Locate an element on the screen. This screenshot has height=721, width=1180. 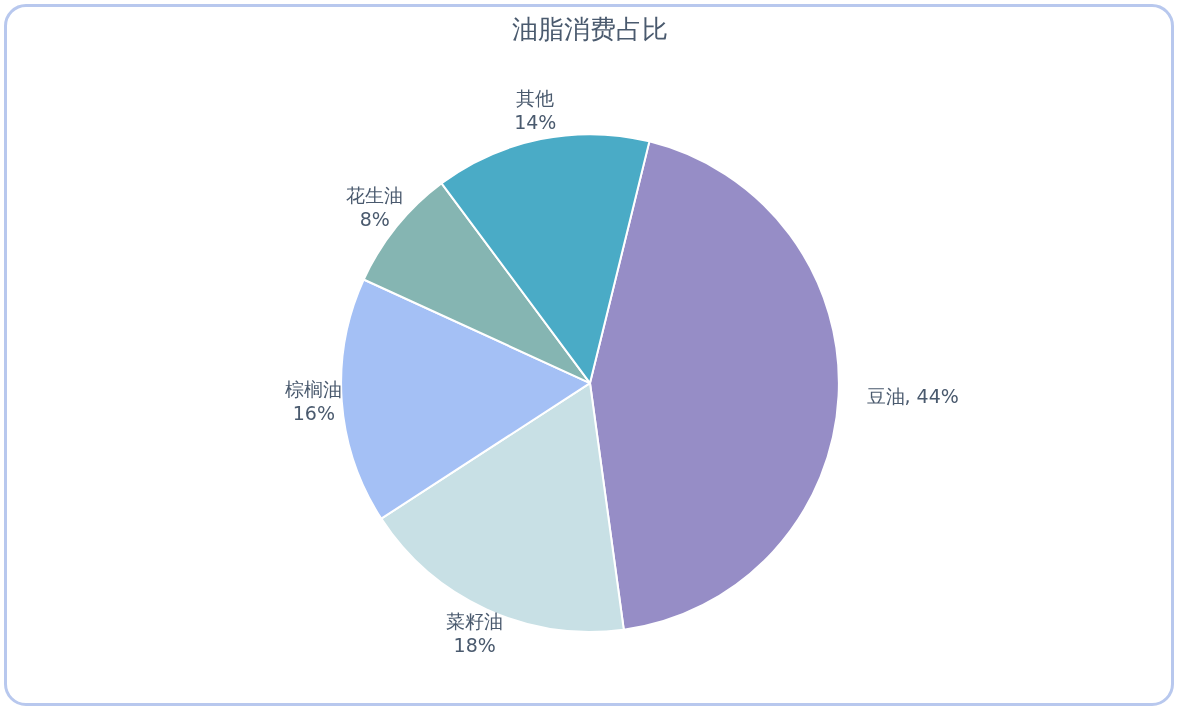
data-label: 16% is located at coordinates (313, 413).